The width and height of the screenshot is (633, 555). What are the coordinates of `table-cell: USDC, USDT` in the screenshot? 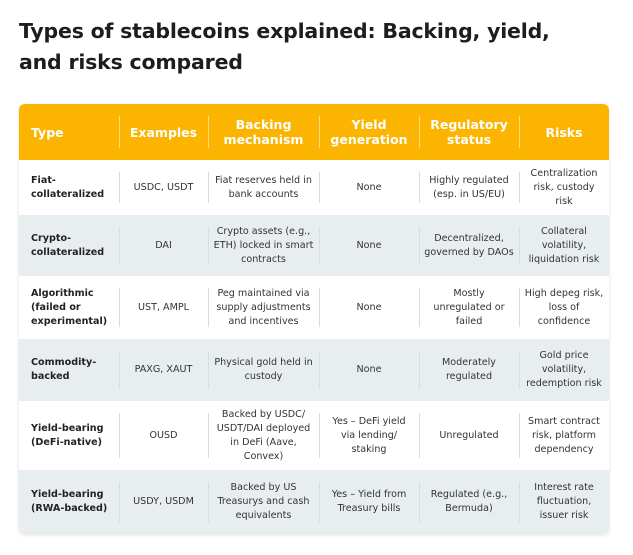 It's located at (163, 187).